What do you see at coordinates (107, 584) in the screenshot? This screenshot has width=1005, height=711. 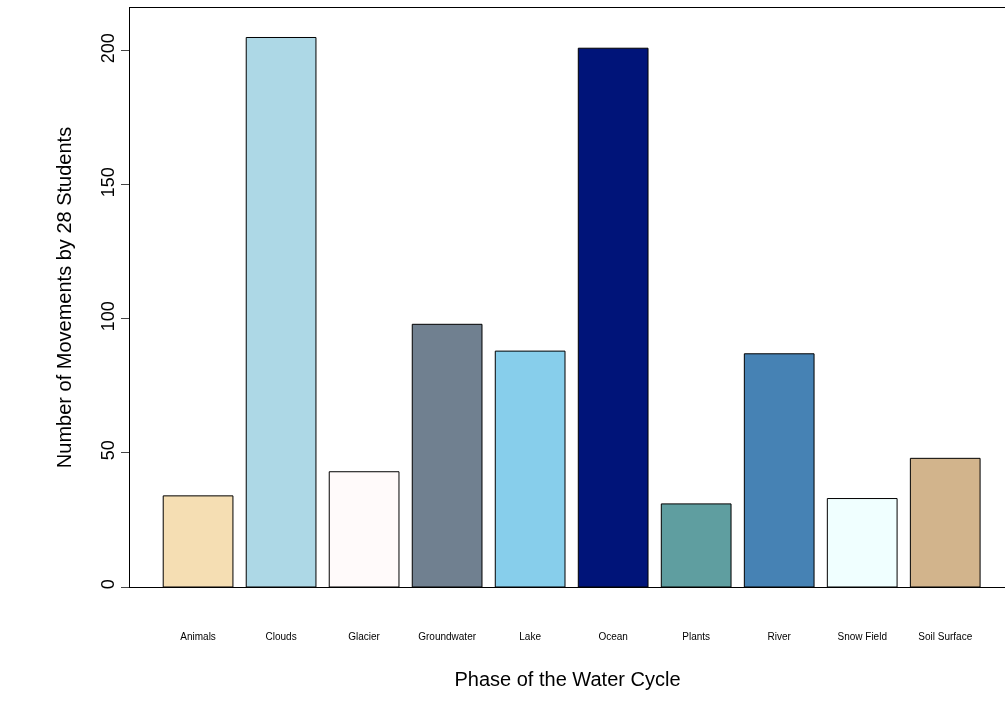 I see `y-tick-label: 0` at bounding box center [107, 584].